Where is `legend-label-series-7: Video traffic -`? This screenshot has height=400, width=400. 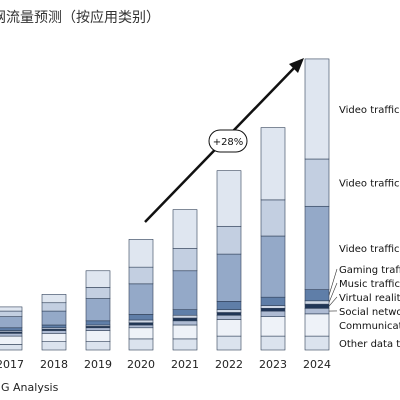
legend-label-series-7: Video traffic - is located at coordinates (369, 184).